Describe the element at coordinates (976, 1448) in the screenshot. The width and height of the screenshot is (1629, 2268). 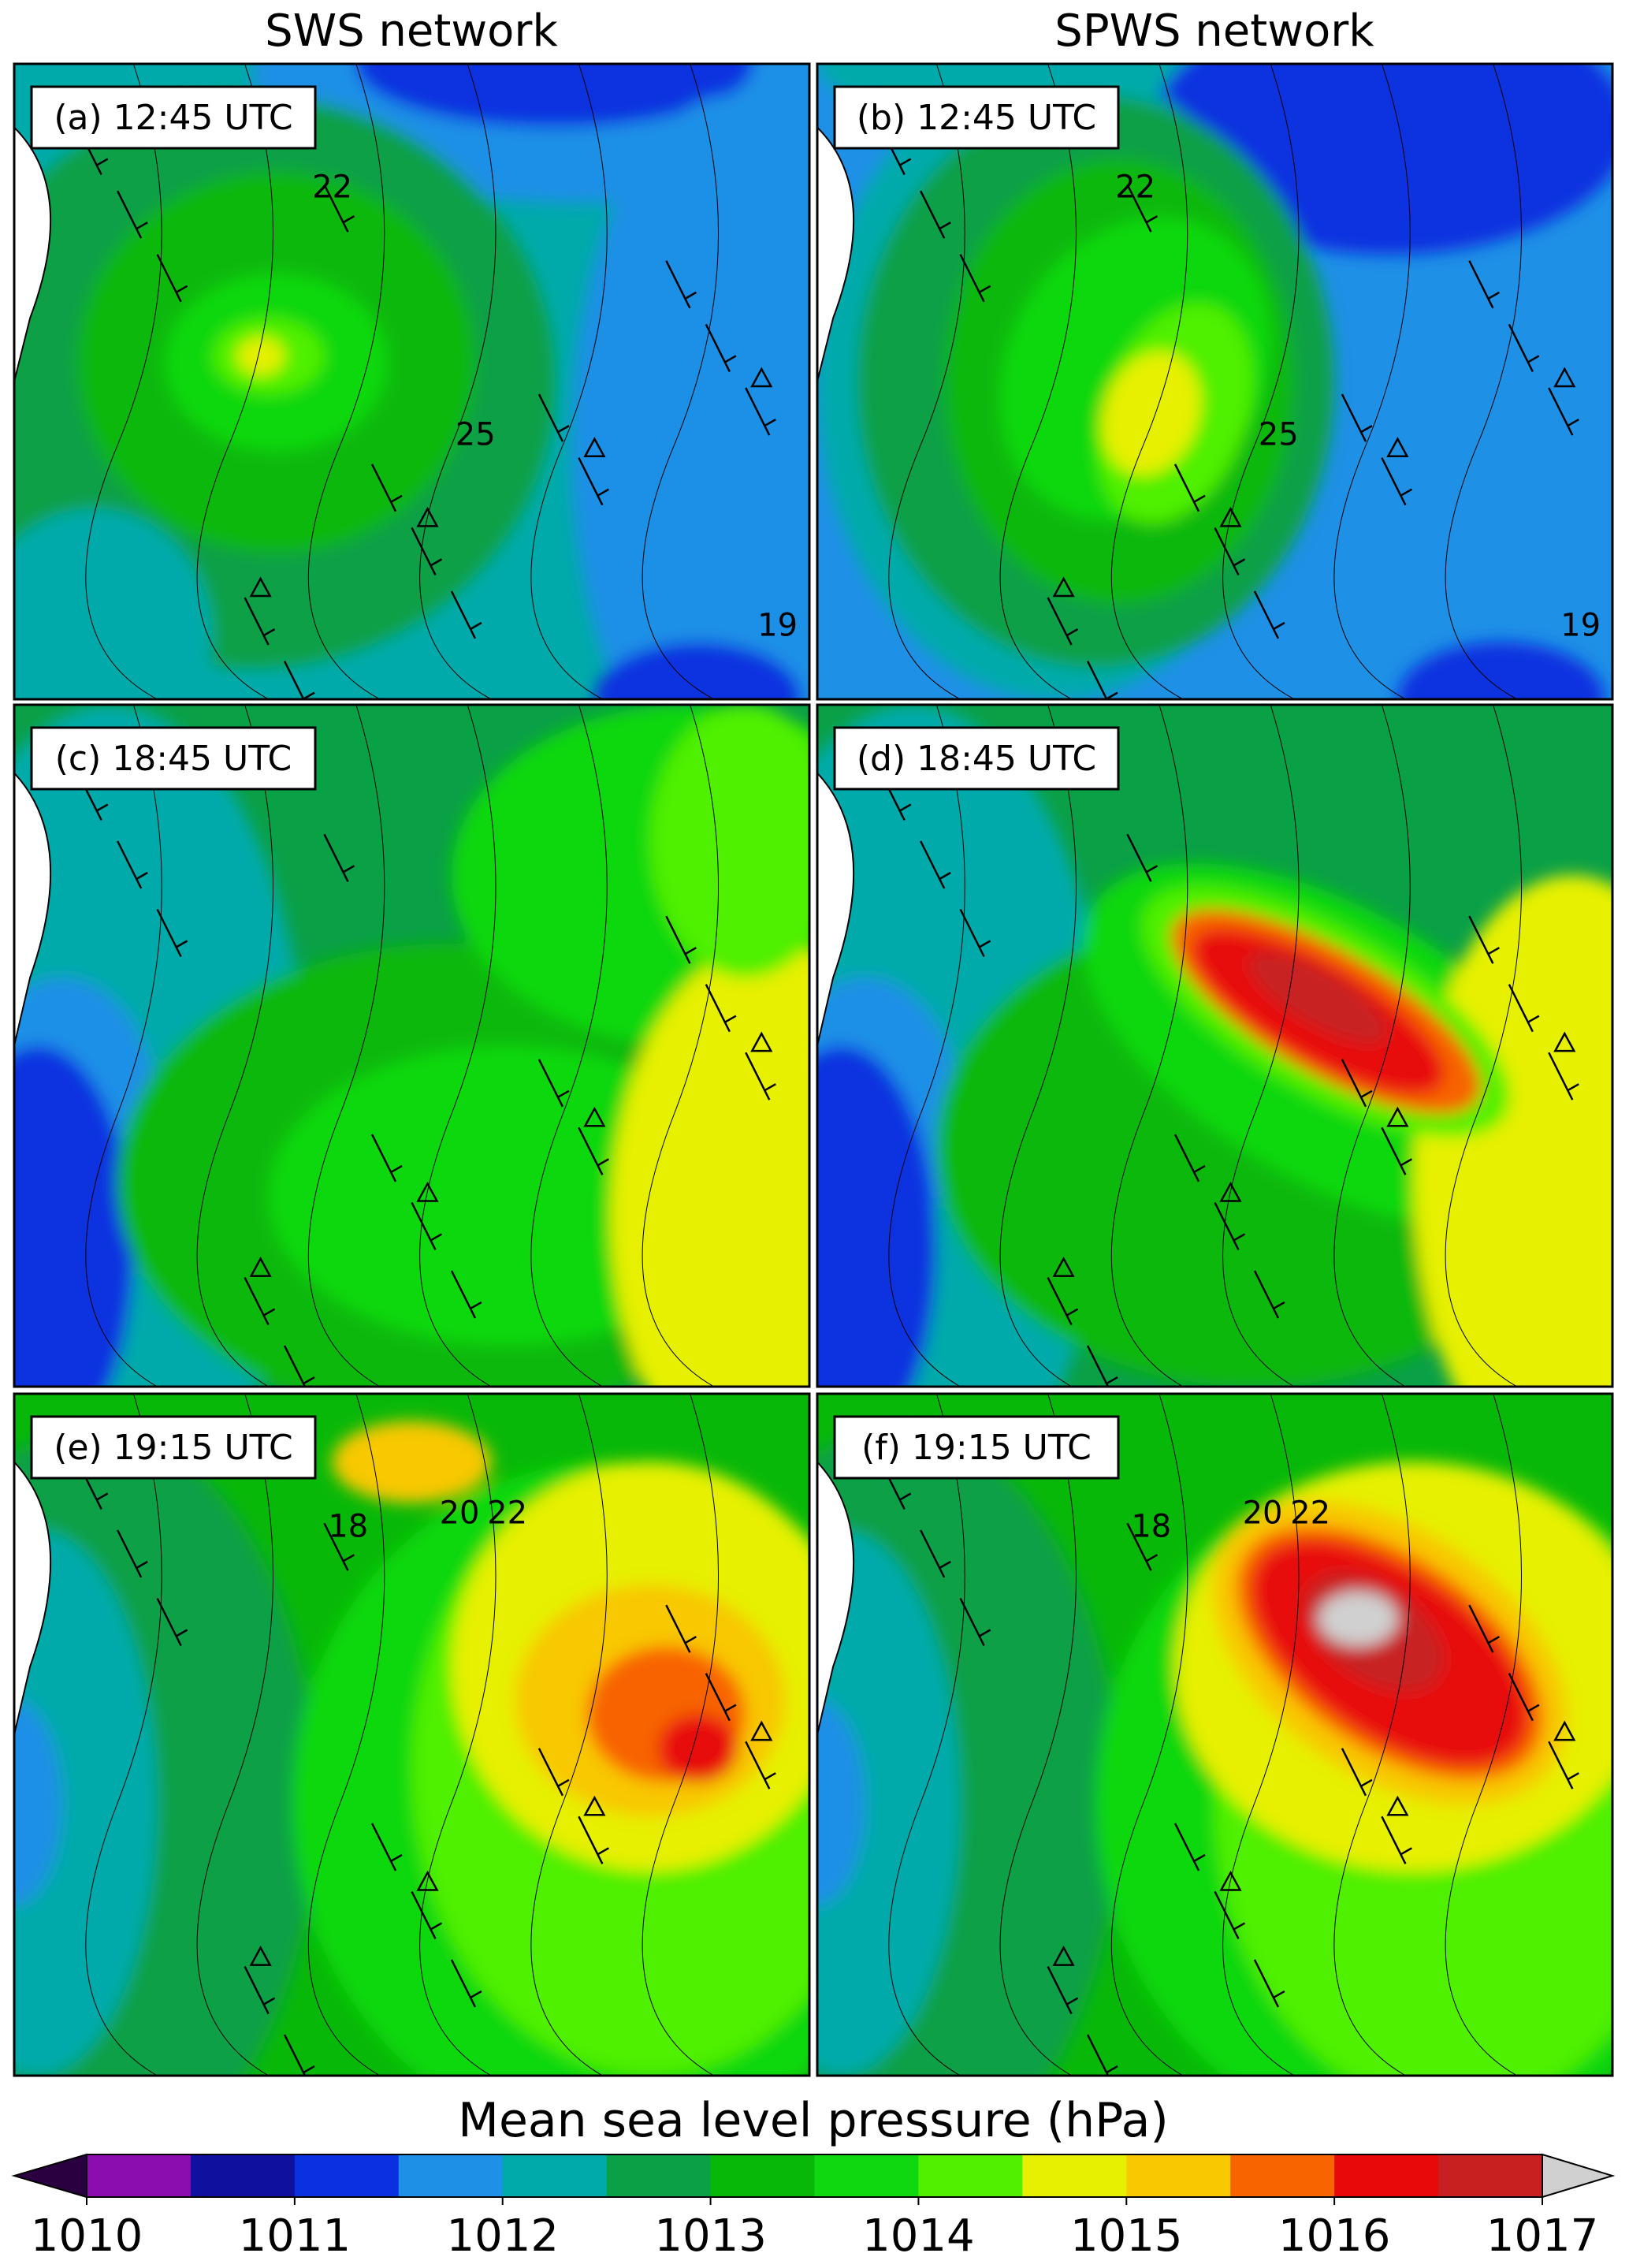
I see `panel-label: (f) 19:15 UTC` at that location.